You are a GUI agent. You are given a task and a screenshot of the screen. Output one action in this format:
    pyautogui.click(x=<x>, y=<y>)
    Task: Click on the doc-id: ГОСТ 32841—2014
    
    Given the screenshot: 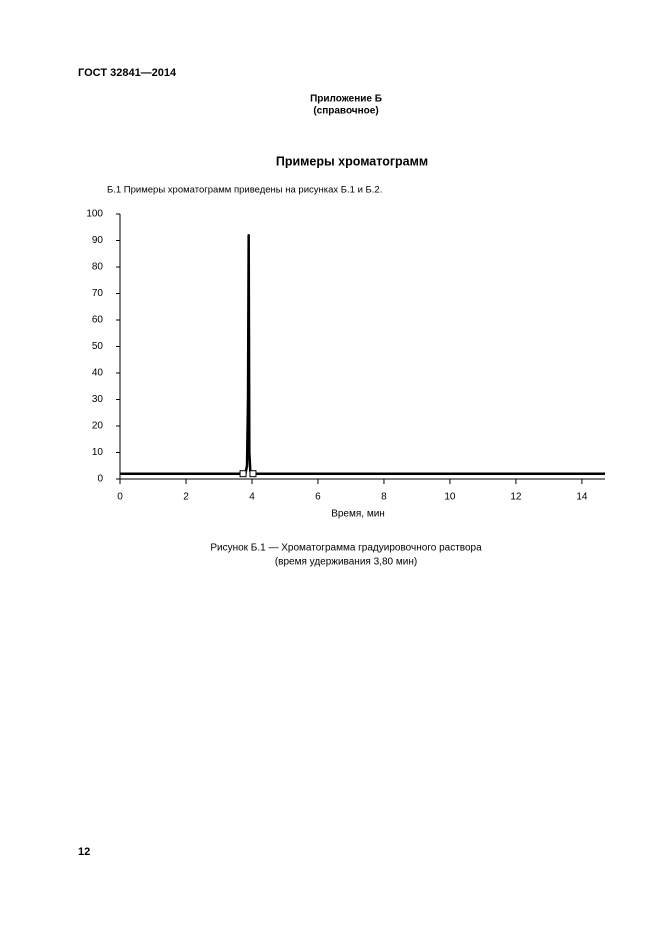 What is the action you would take?
    pyautogui.click(x=127, y=73)
    